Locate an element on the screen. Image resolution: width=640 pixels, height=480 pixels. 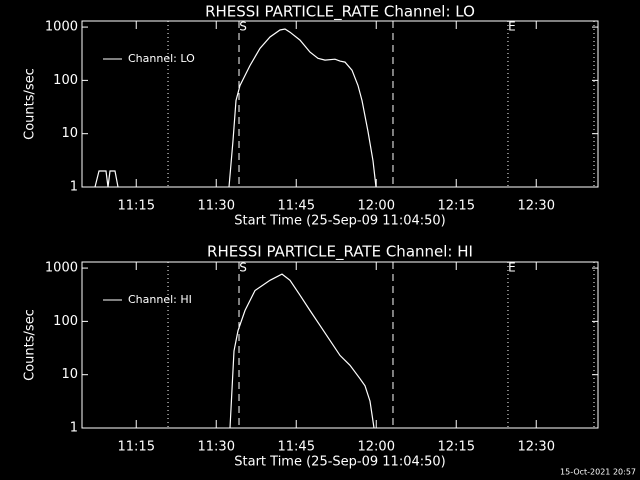
chart-title: RHESSI PARTICLE_RATE Channel: HI is located at coordinates (340, 252).